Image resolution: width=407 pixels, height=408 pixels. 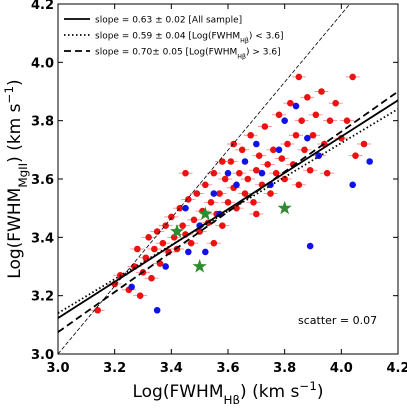 What do you see at coordinates (42, 238) in the screenshot?
I see `y-tick-label: 3.4` at bounding box center [42, 238].